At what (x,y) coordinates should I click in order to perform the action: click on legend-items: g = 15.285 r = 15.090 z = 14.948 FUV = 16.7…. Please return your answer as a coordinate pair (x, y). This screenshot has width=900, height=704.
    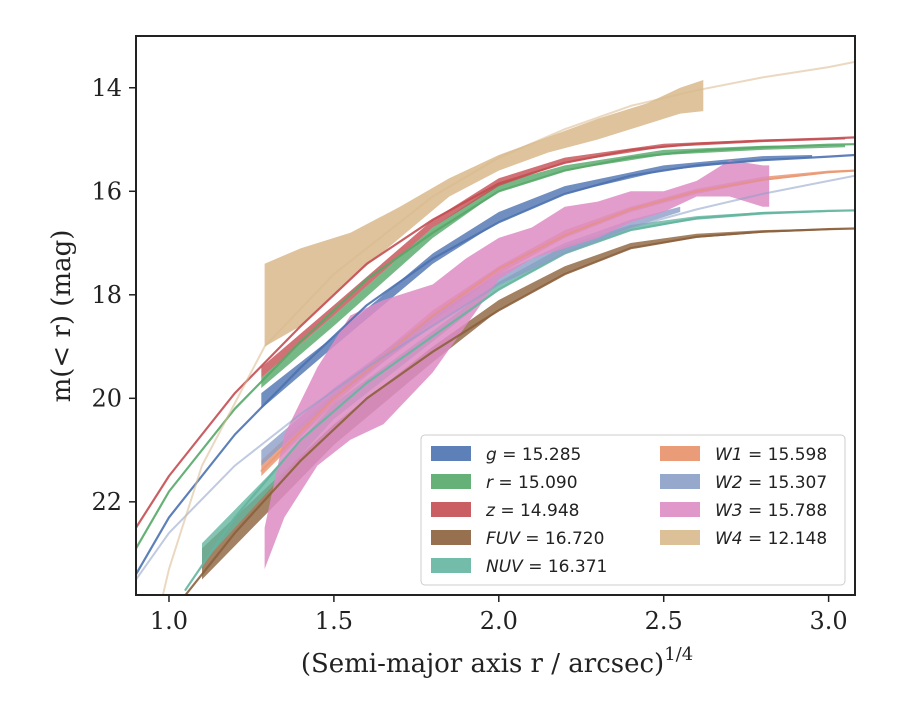
    Looking at the image, I should click on (629, 511).